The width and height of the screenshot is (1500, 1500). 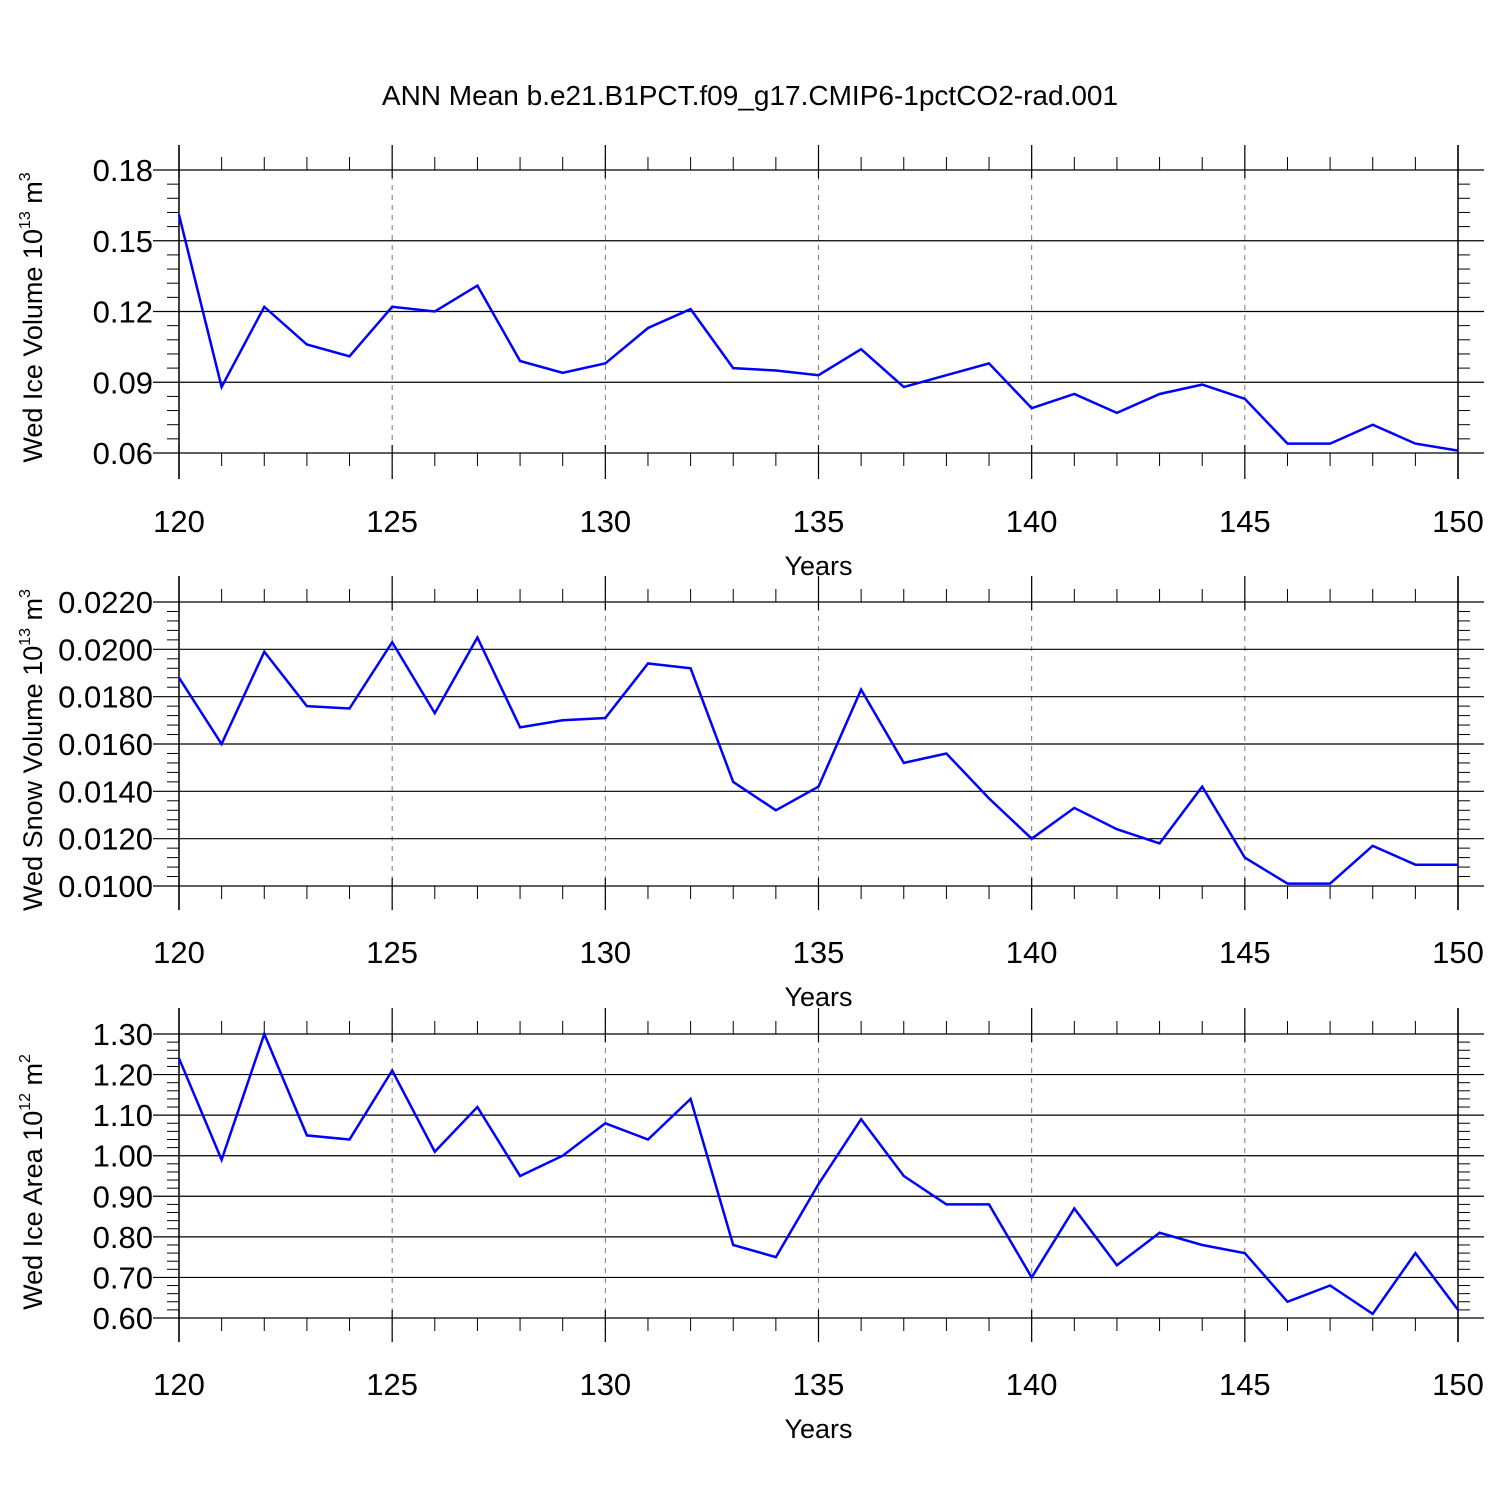 I want to click on y-tick-label: 1.10, so click(x=123, y=1115).